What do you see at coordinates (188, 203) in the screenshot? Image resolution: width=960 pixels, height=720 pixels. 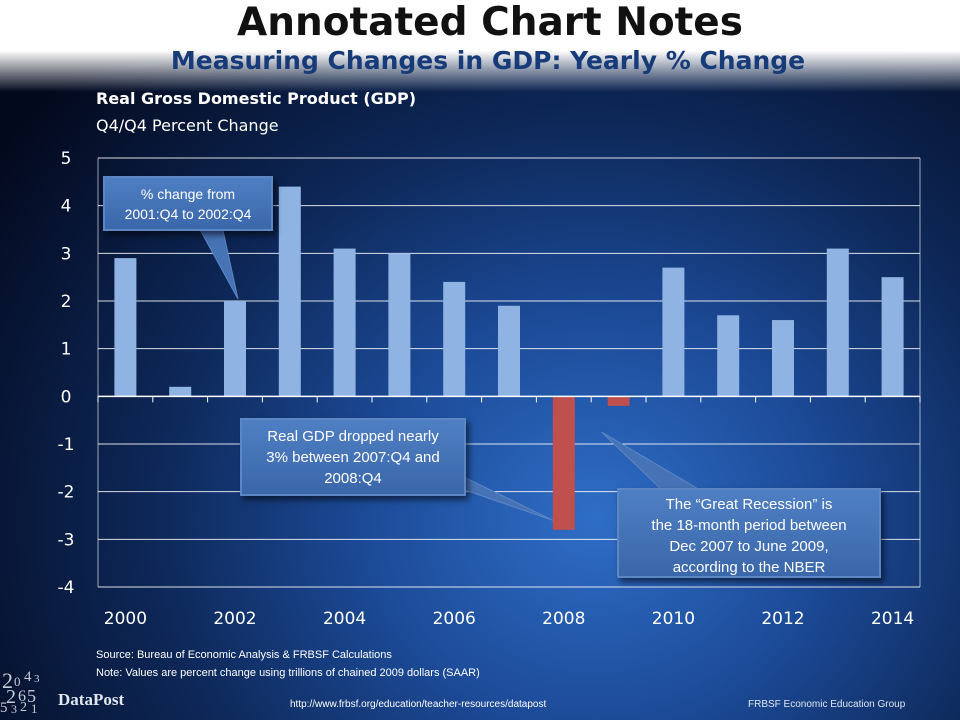 I see `callout-2002: % change from 2001:Q4 to 2002:Q4` at bounding box center [188, 203].